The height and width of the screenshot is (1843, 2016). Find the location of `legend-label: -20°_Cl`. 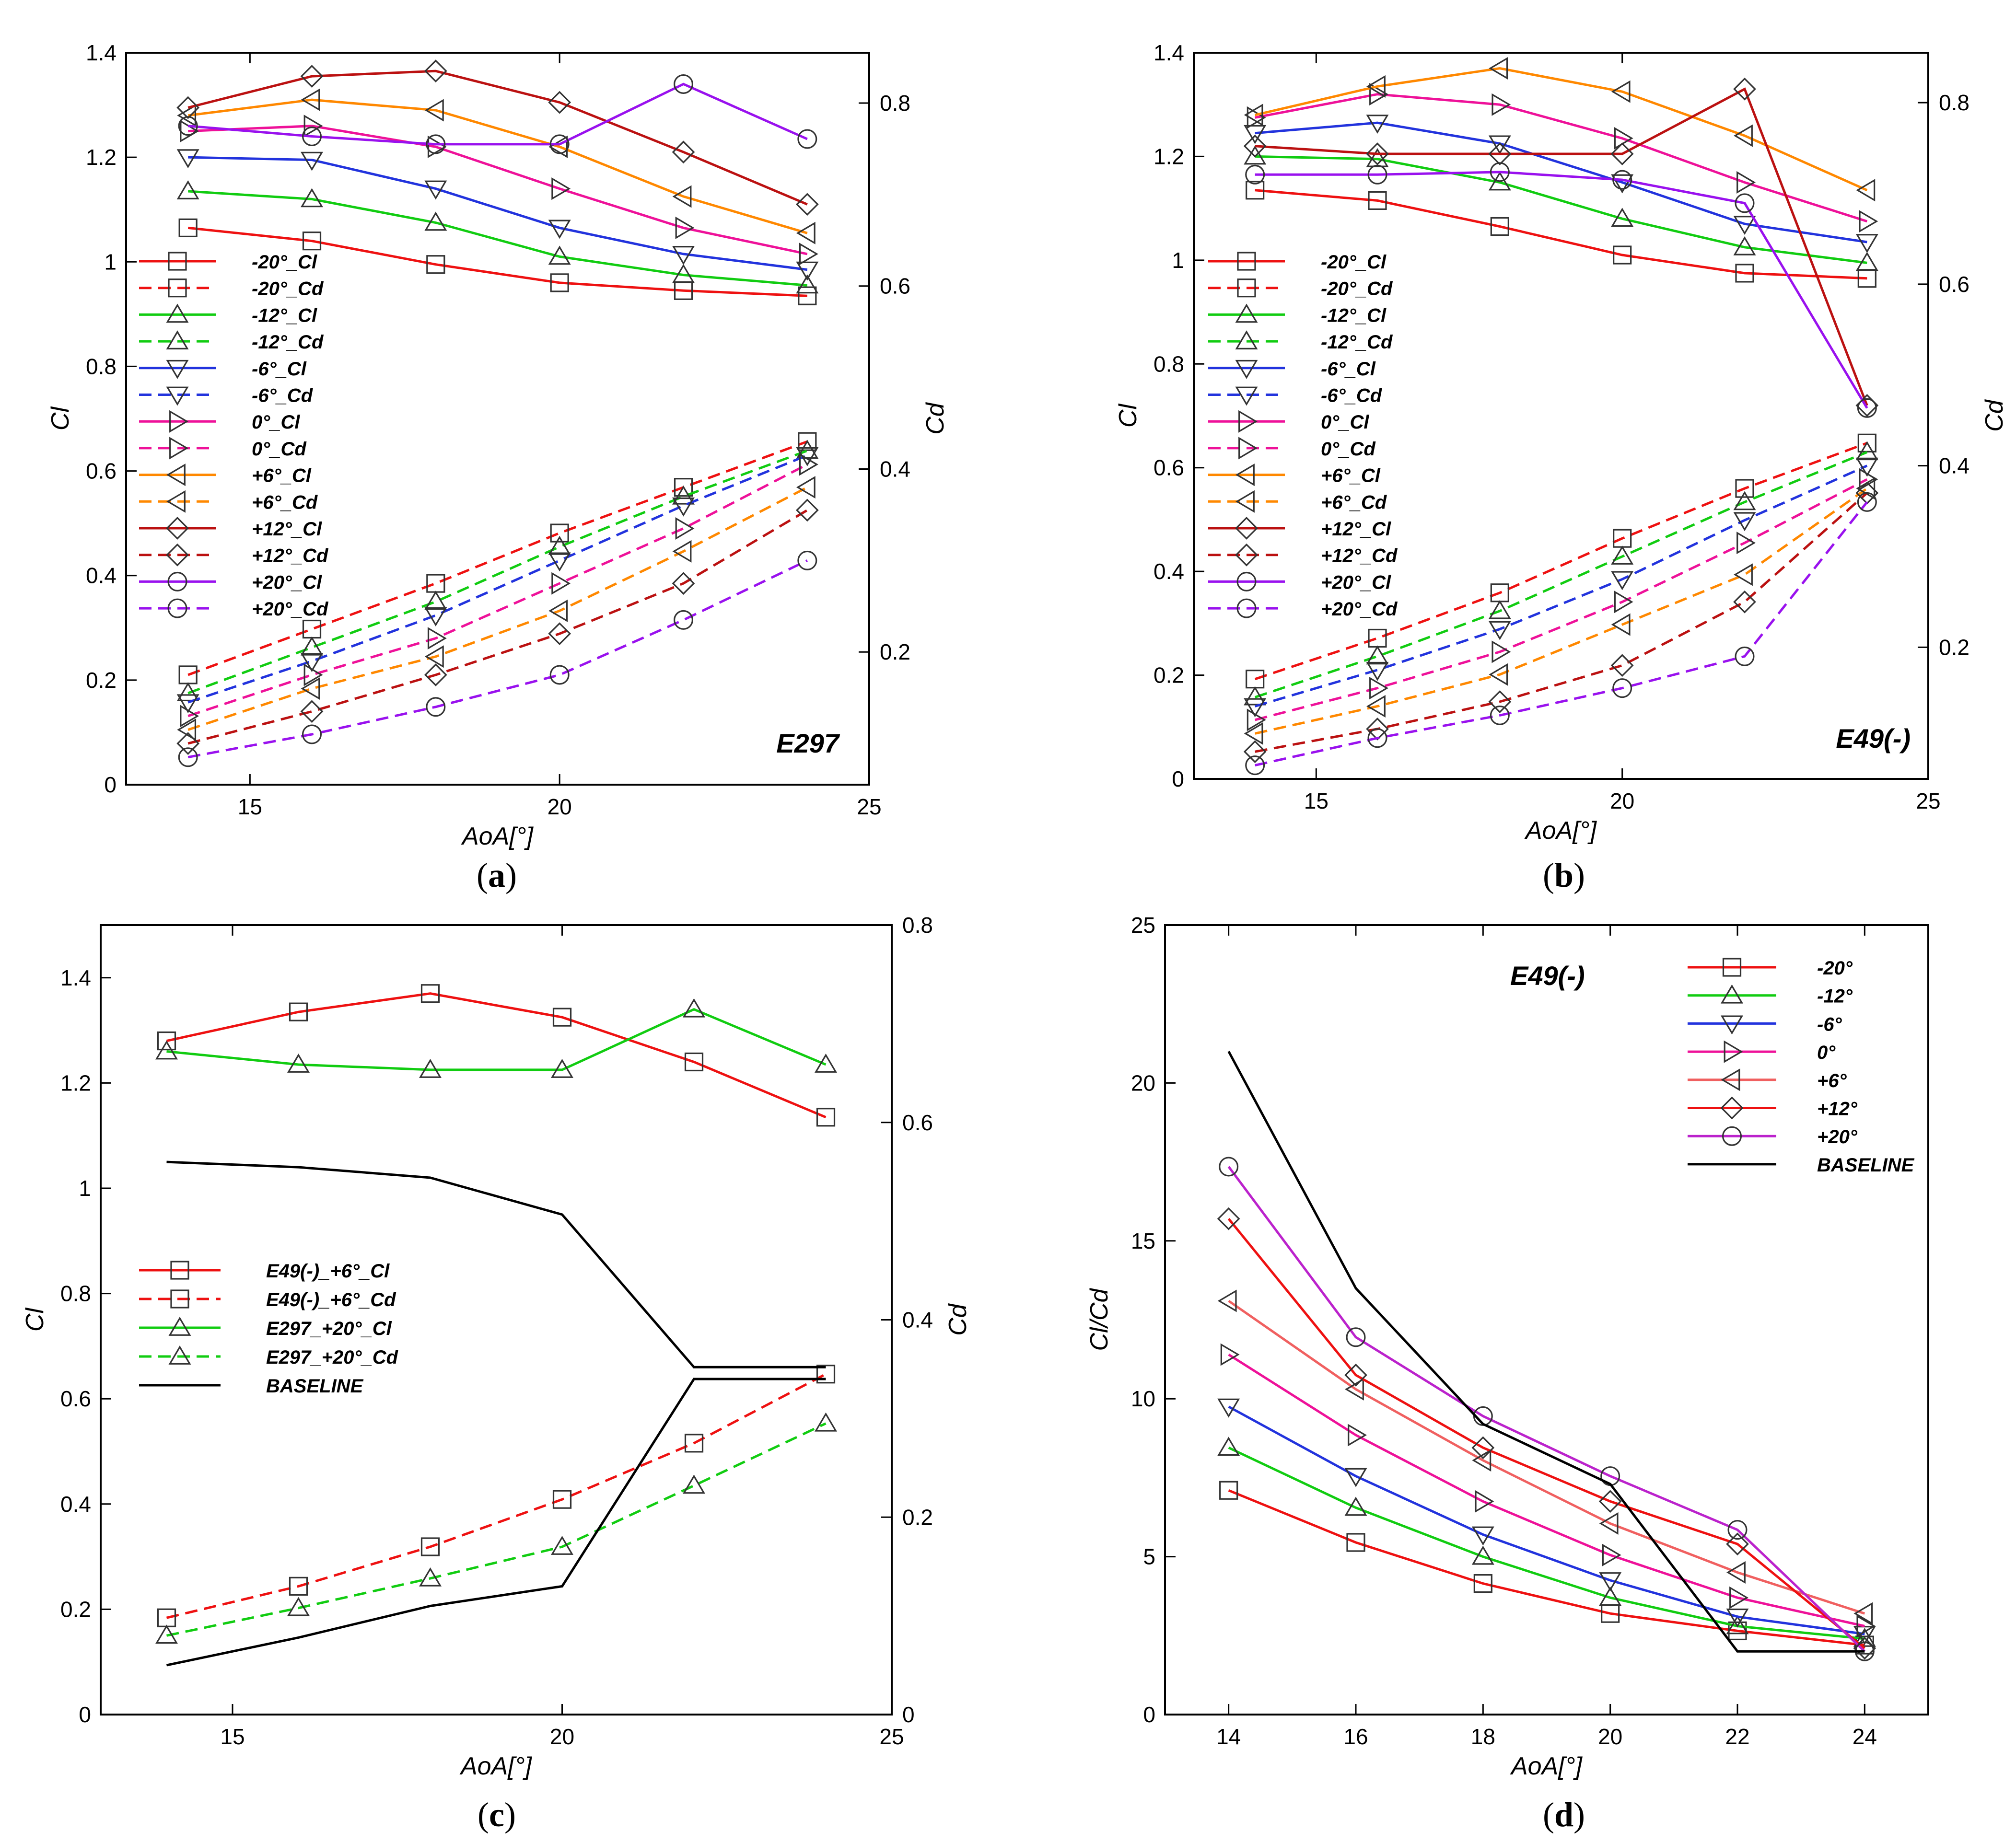

legend-label: -20°_Cl is located at coordinates (1354, 262).